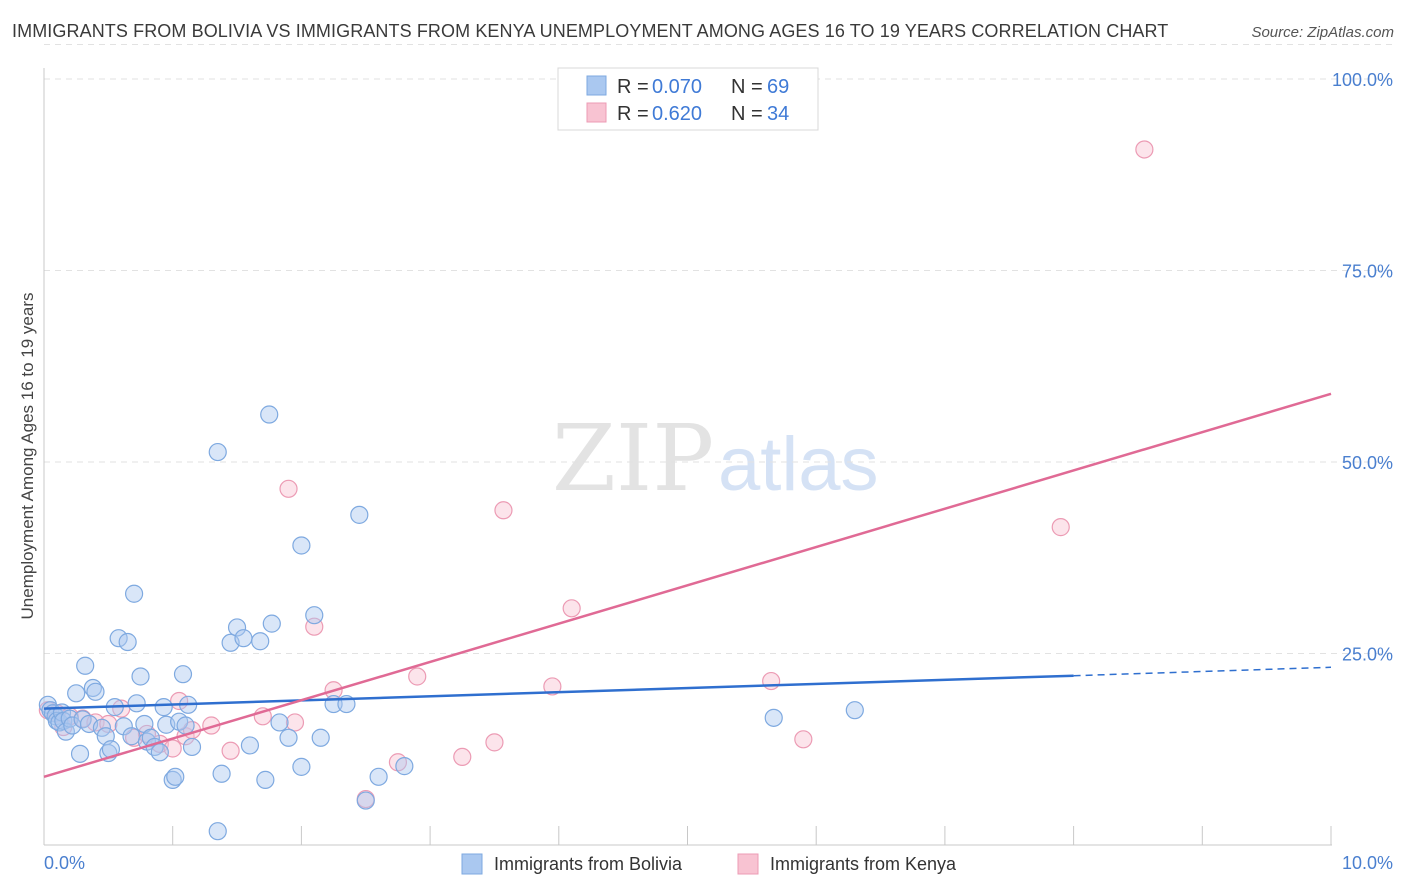 The height and width of the screenshot is (892, 1406). What do you see at coordinates (703, 87) in the screenshot?
I see `legend-row-bolivia: R = 0.070 N = 69` at bounding box center [703, 87].